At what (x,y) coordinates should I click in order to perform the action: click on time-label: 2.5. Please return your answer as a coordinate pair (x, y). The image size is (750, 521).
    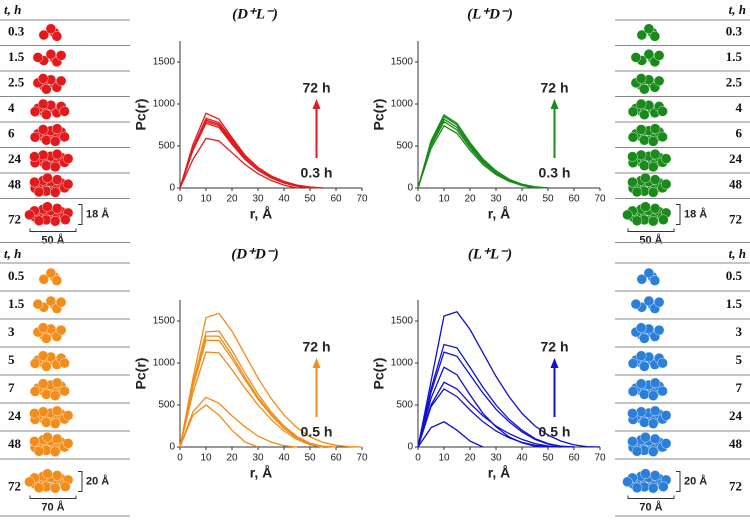
    Looking at the image, I should click on (734, 82).